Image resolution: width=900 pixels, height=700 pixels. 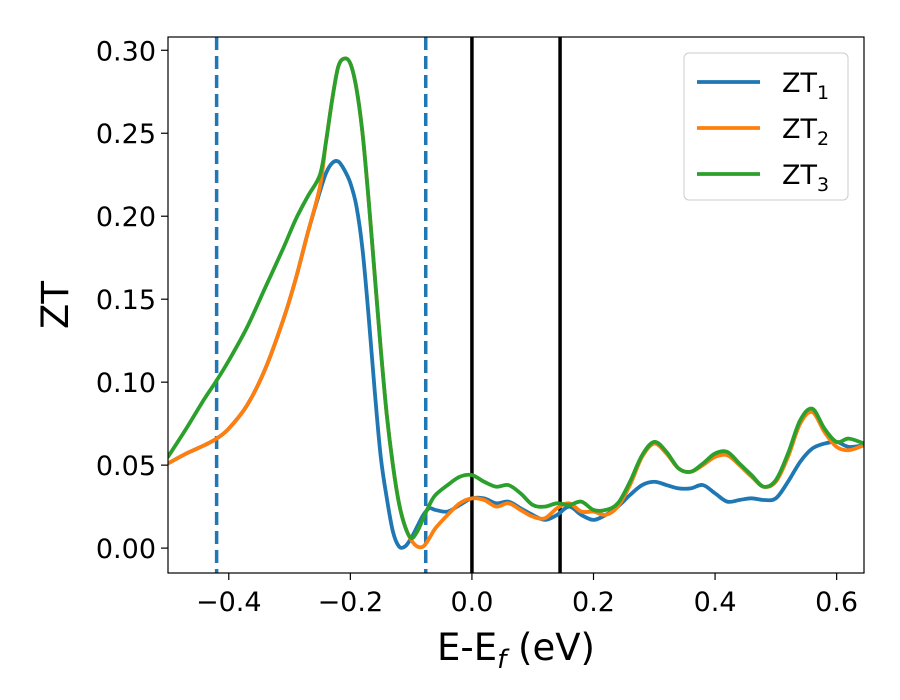 I want to click on x-tick-label: 0.0, so click(x=471, y=602).